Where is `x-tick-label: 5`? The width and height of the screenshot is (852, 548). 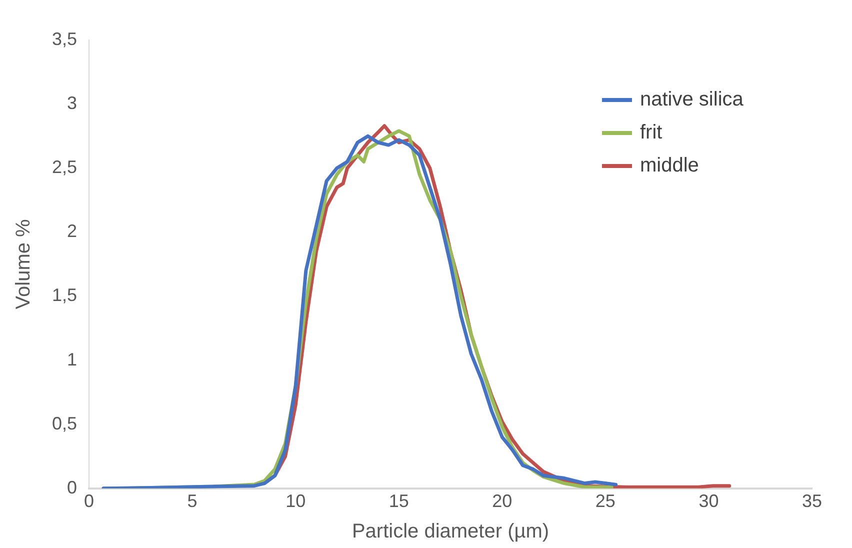
x-tick-label: 5 is located at coordinates (192, 501).